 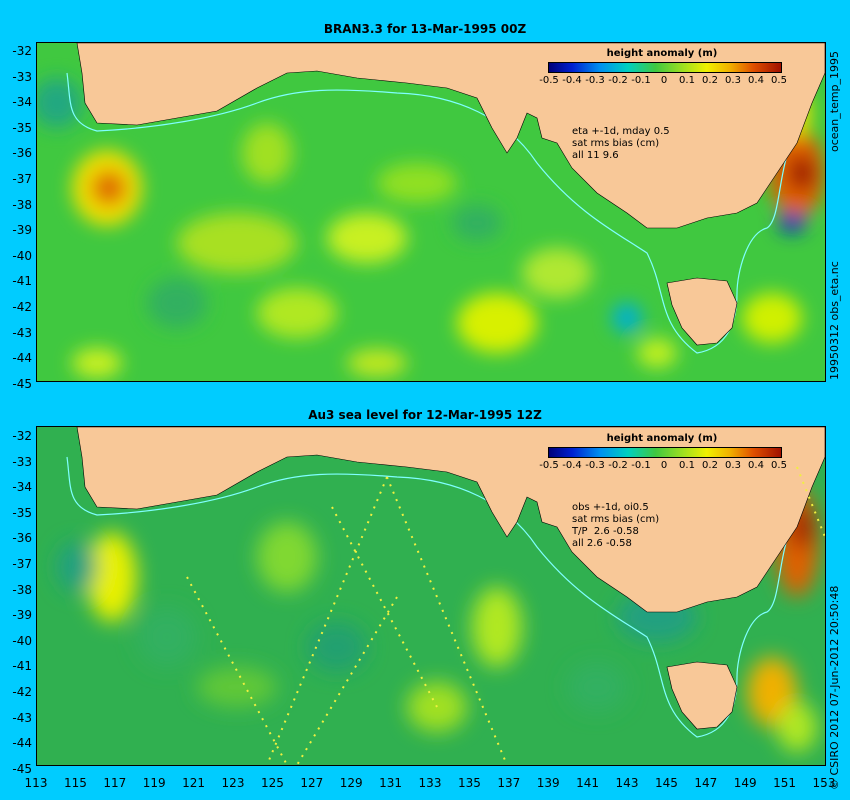 What do you see at coordinates (602, 543) in the screenshot?
I see `panel2-note-4: all 2.6 -0.58` at bounding box center [602, 543].